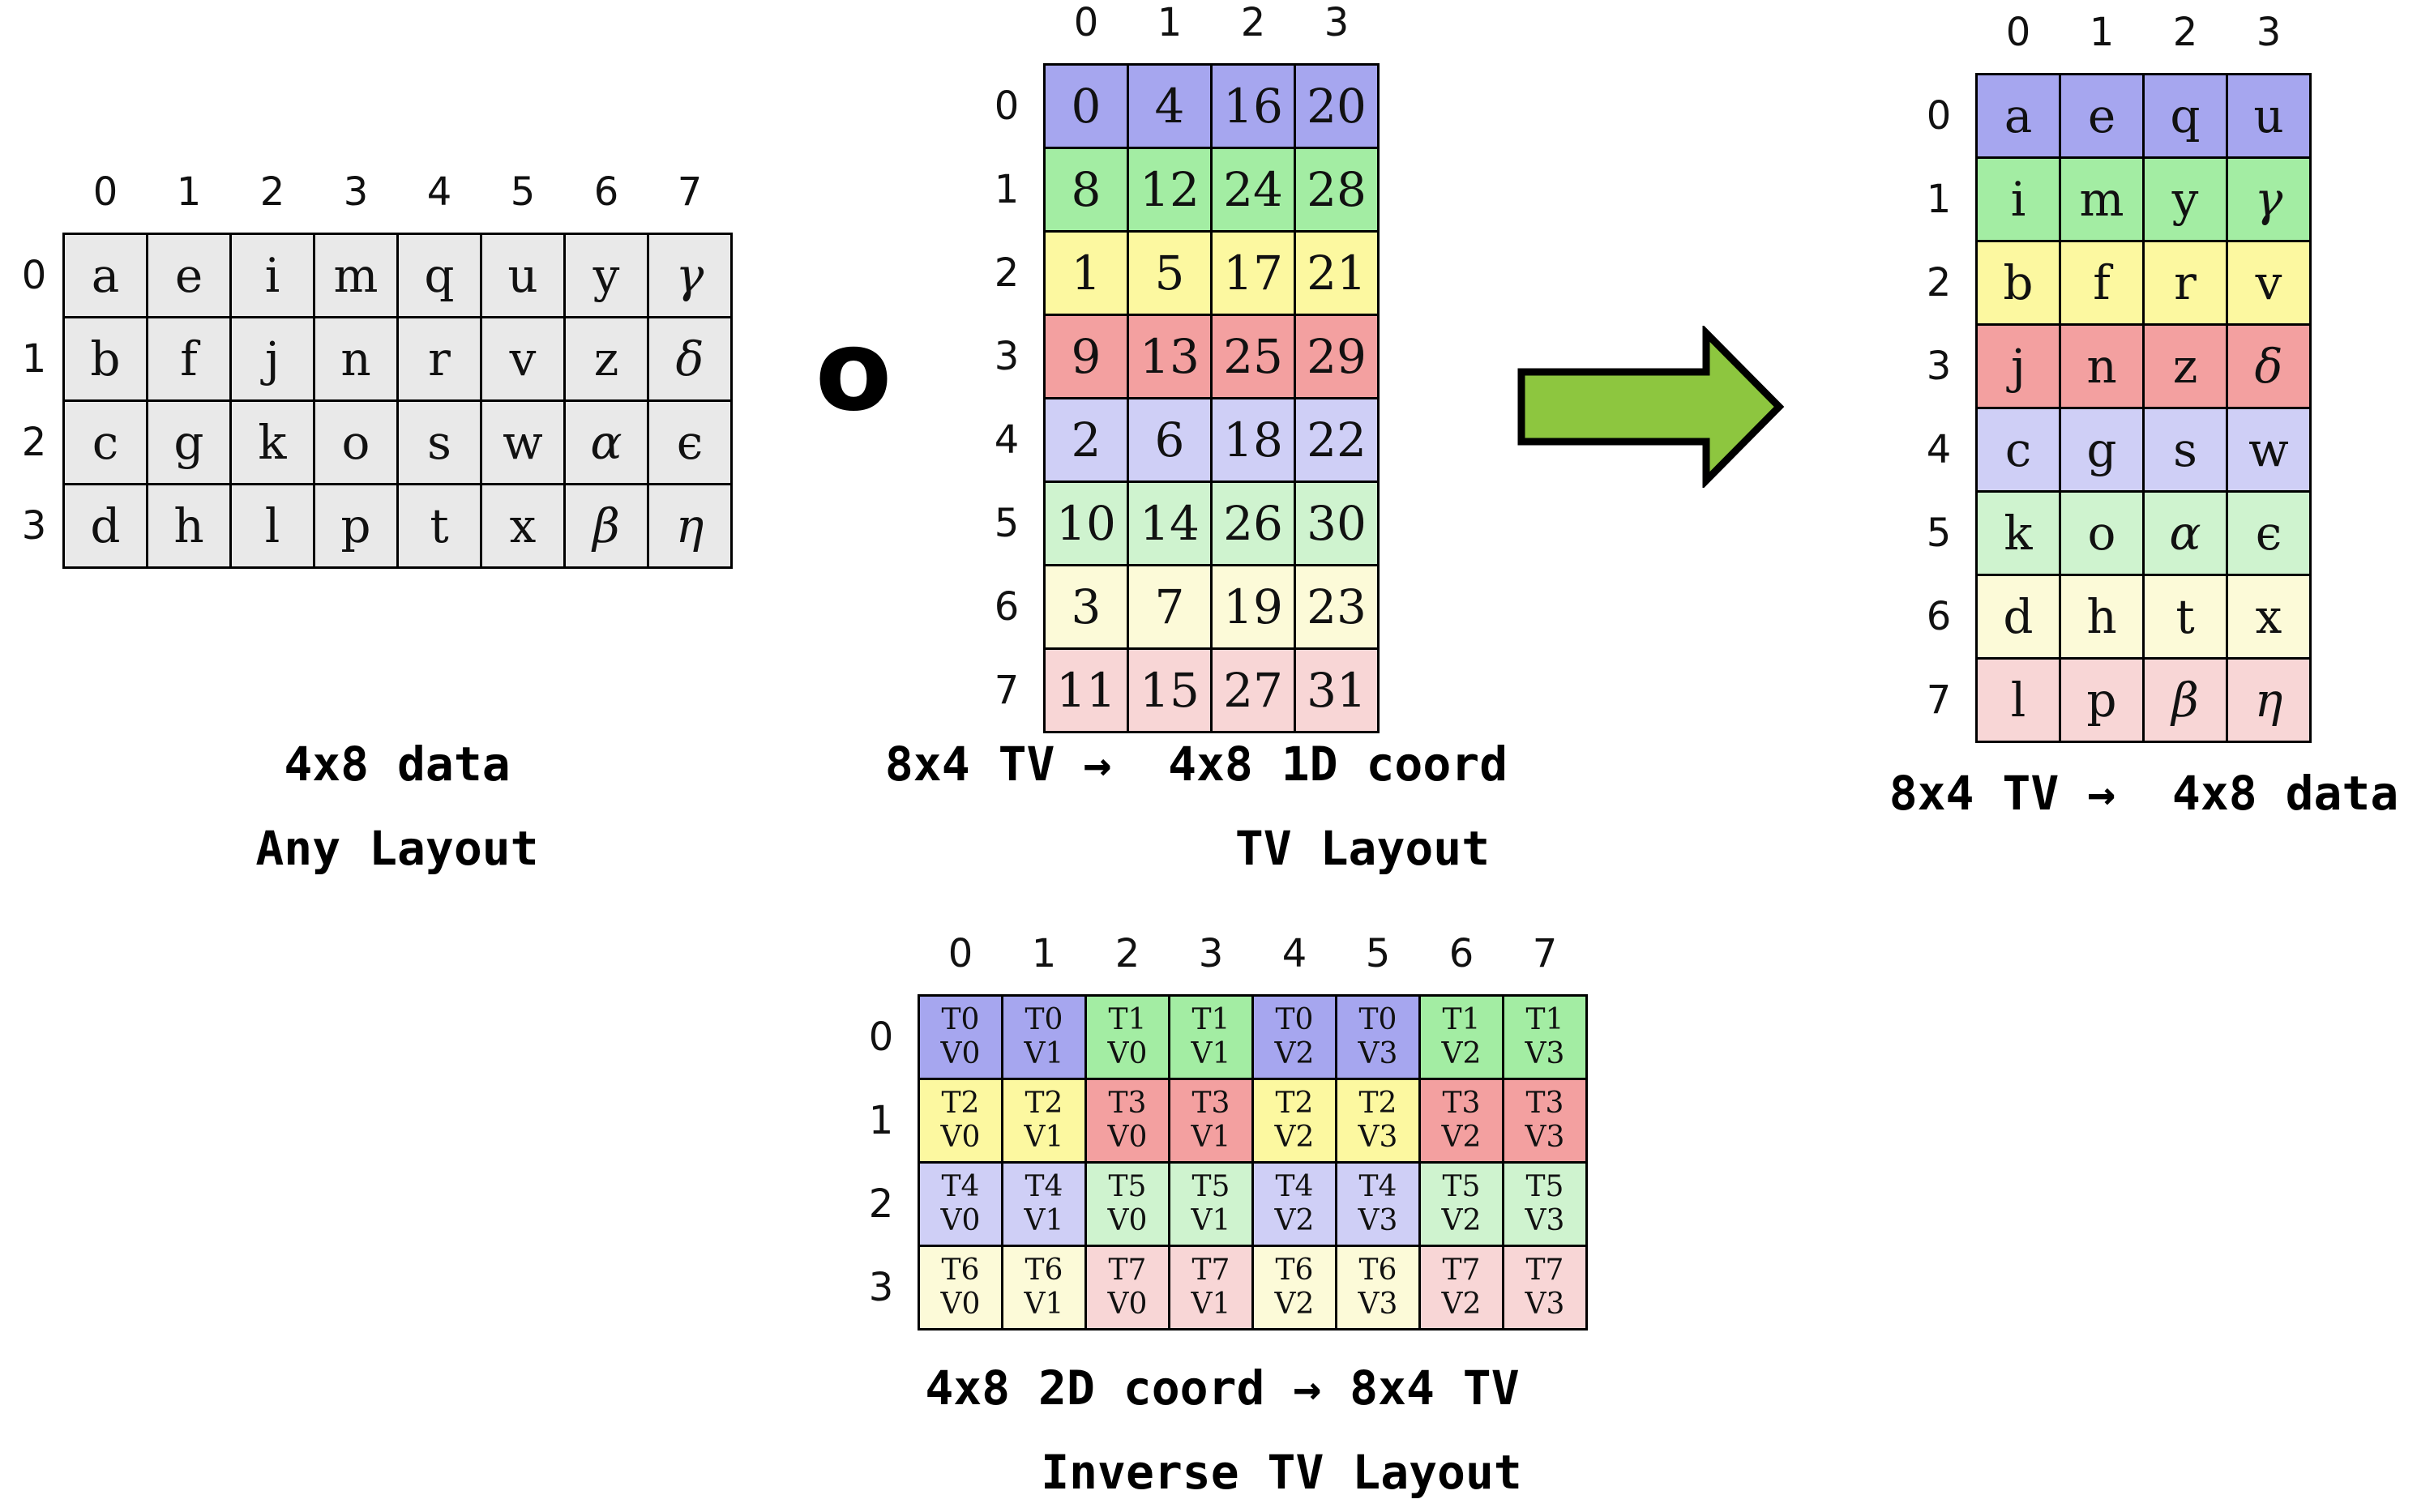 The image size is (2417, 1512). What do you see at coordinates (1086, 107) in the screenshot?
I see `table-cell: 0` at bounding box center [1086, 107].